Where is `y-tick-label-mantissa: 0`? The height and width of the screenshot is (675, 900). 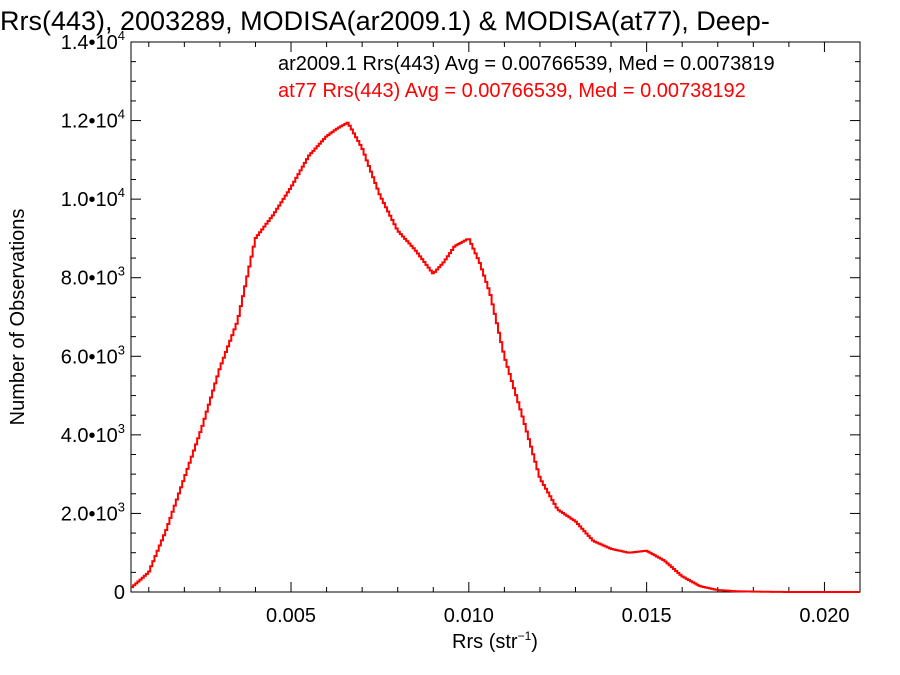
y-tick-label-mantissa: 0 is located at coordinates (119, 593).